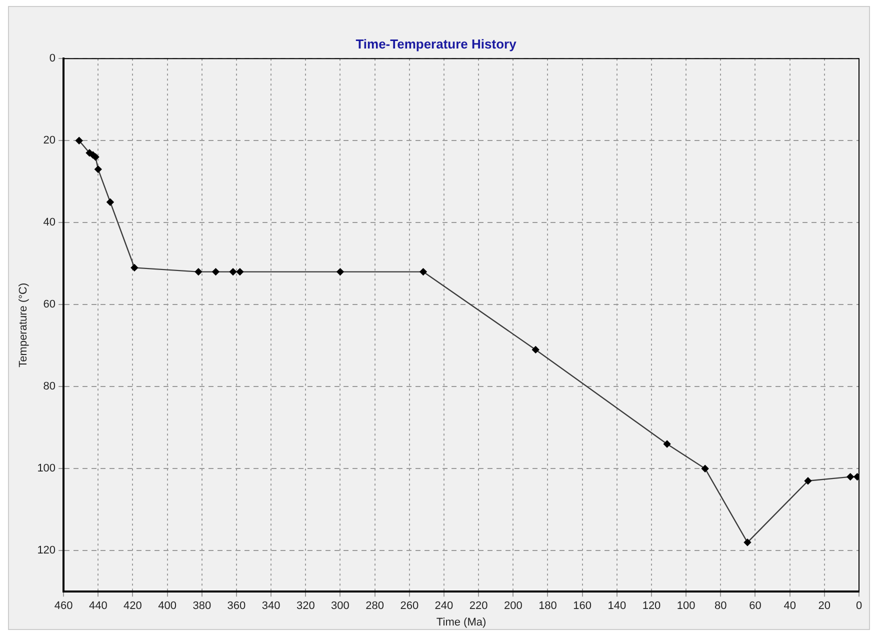  I want to click on x-tick-label: 60, so click(755, 606).